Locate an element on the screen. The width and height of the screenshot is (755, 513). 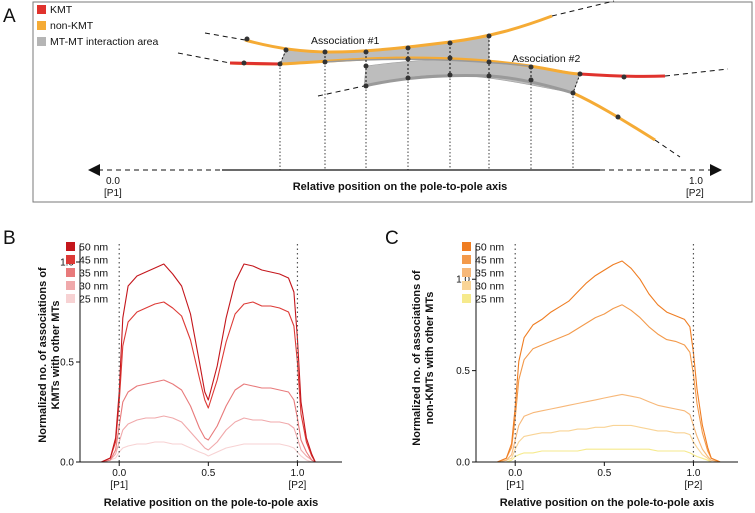
association-1-label: Association #1 is located at coordinates (345, 41).